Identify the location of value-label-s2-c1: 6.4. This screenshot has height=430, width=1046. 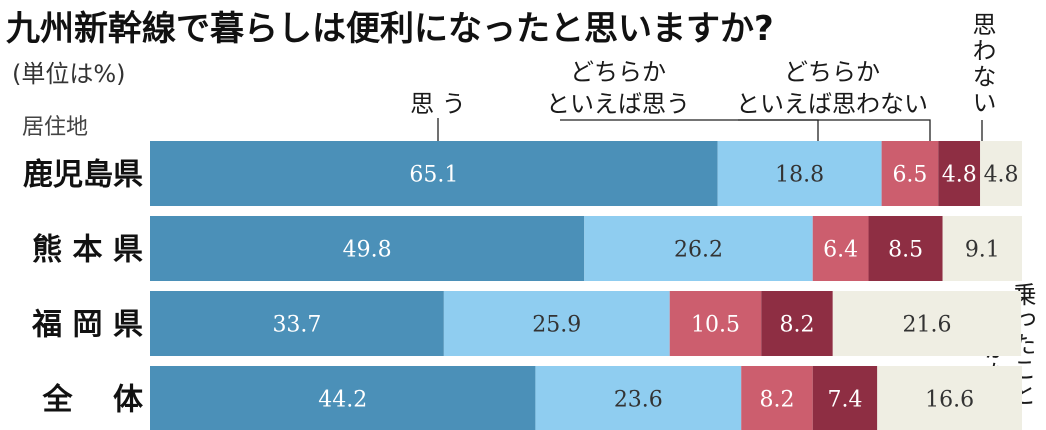
(840, 250).